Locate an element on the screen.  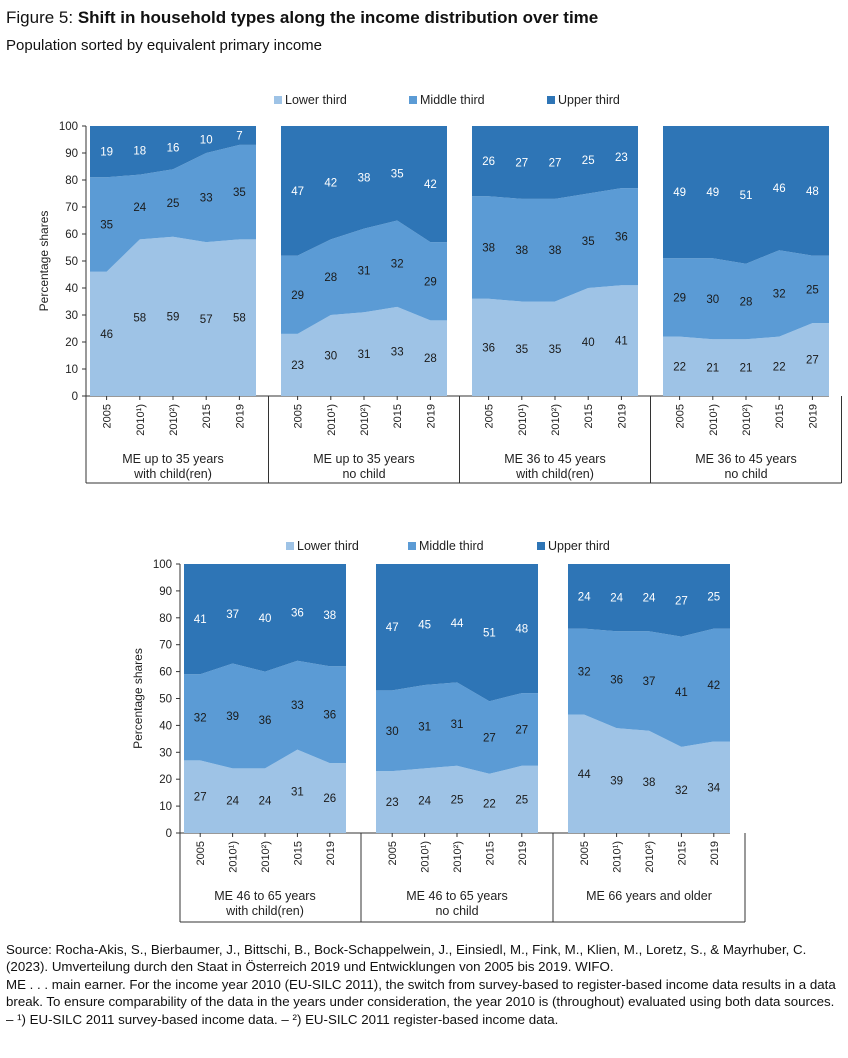
data-label: 22 is located at coordinates (779, 367).